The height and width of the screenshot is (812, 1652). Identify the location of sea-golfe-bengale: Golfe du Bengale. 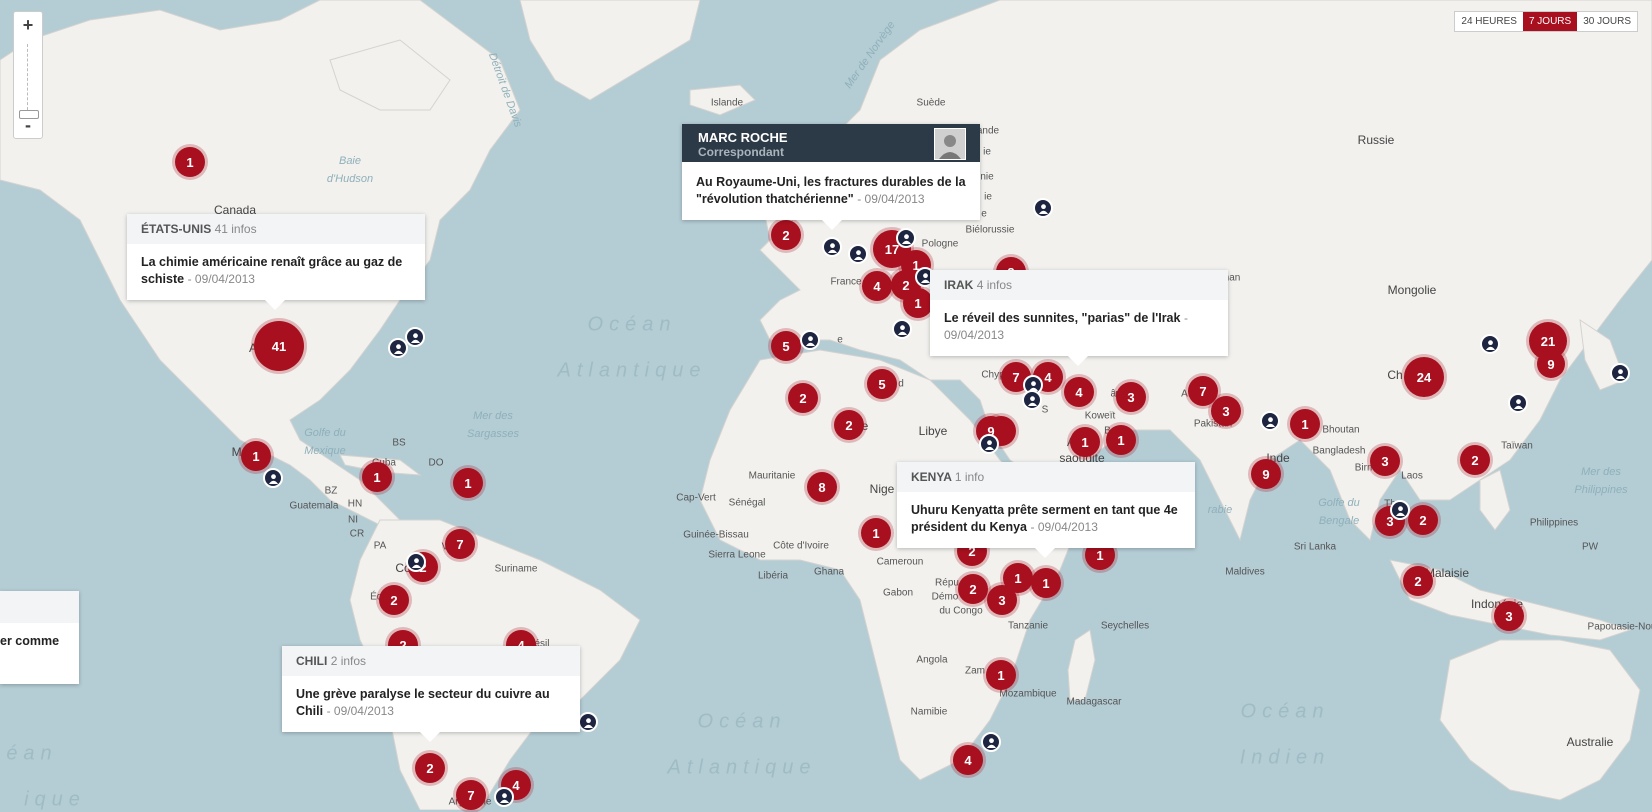
(1339, 512).